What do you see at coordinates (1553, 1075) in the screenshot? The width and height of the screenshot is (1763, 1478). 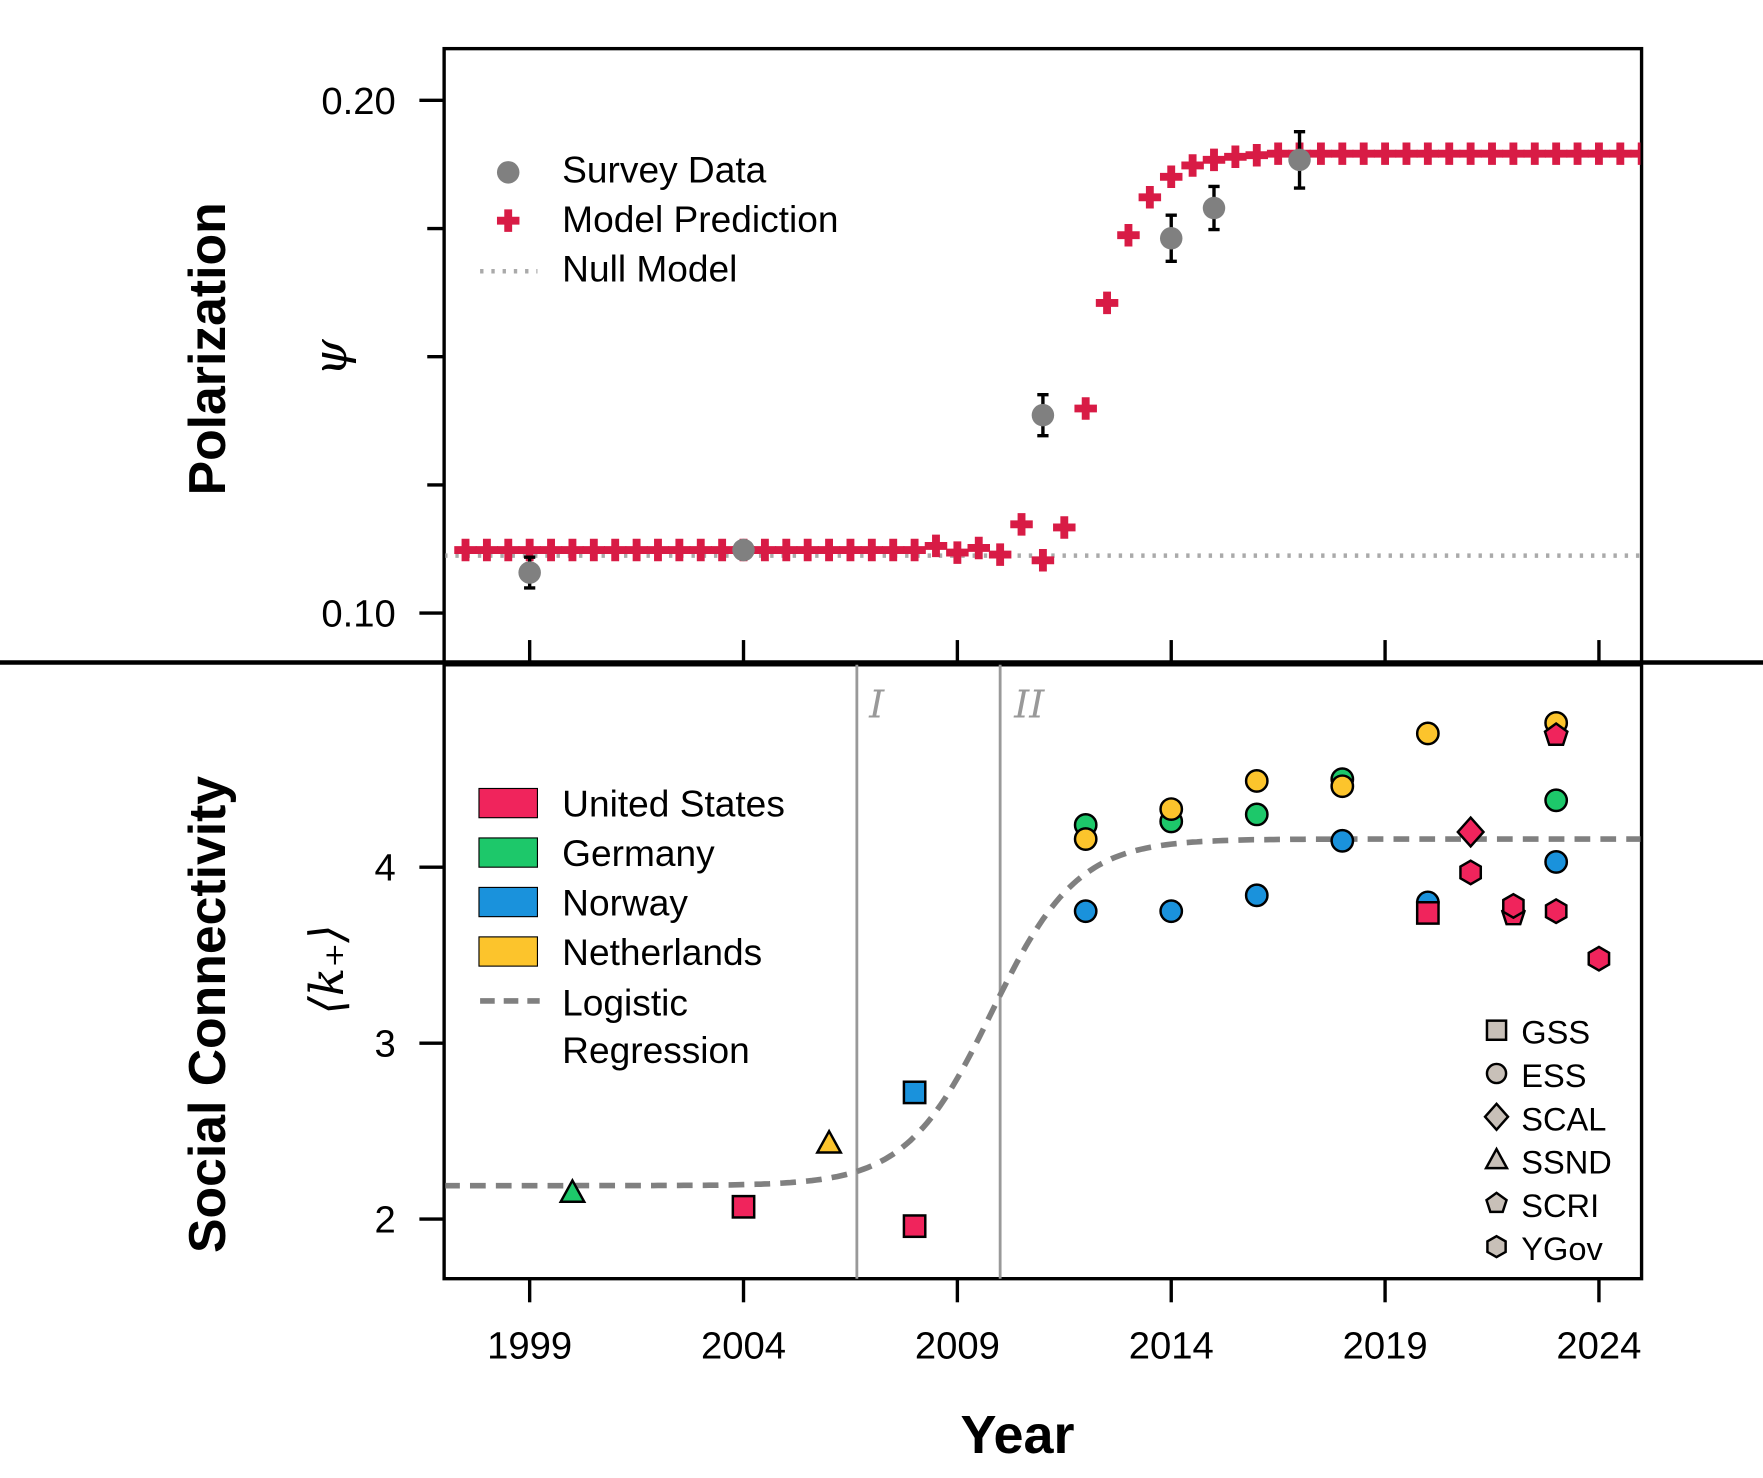 I see `shape-legend-label: ESS` at bounding box center [1553, 1075].